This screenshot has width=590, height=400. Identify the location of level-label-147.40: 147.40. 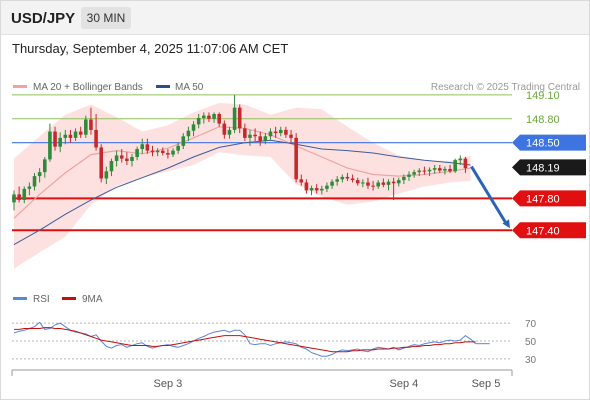
(543, 231).